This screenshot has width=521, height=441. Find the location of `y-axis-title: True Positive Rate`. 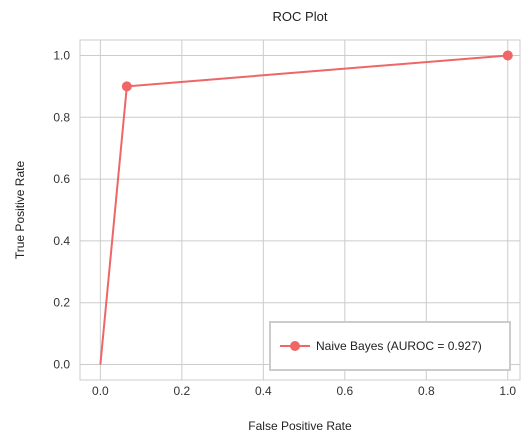

y-axis-title: True Positive Rate is located at coordinates (20, 210).